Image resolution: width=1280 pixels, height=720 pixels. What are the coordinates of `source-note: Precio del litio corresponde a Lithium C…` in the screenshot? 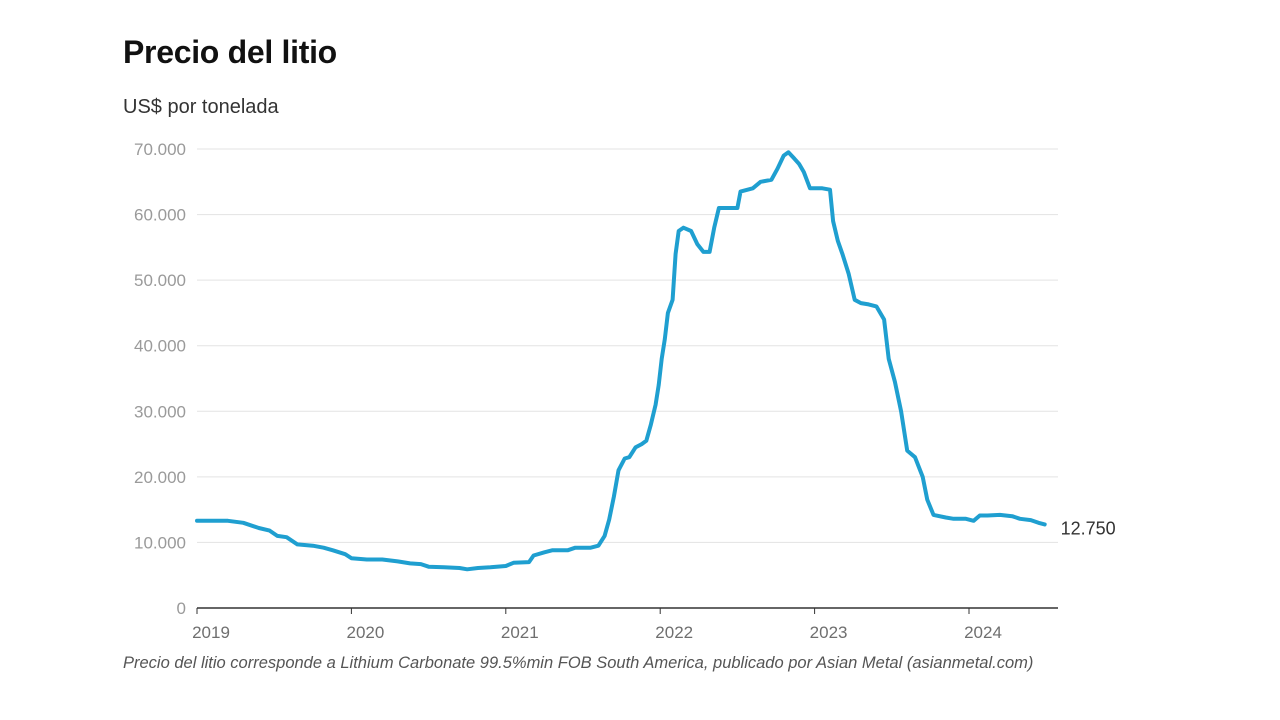 It's located at (578, 663).